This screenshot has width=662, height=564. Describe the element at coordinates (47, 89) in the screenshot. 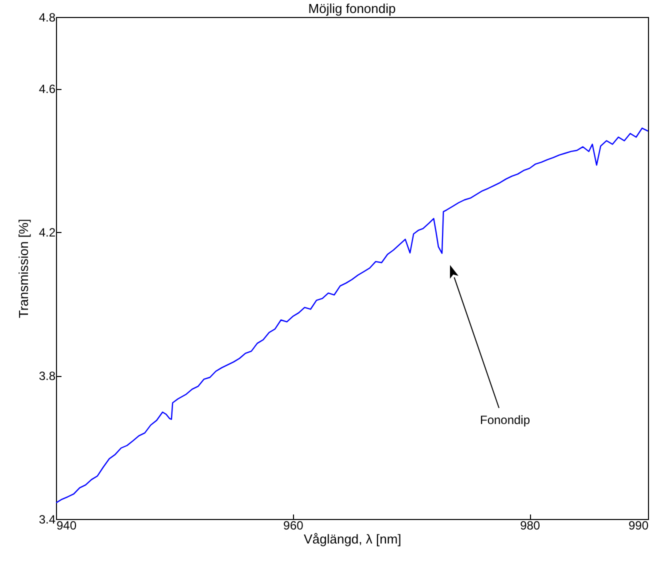

I see `y-tick-label: 4.6` at that location.